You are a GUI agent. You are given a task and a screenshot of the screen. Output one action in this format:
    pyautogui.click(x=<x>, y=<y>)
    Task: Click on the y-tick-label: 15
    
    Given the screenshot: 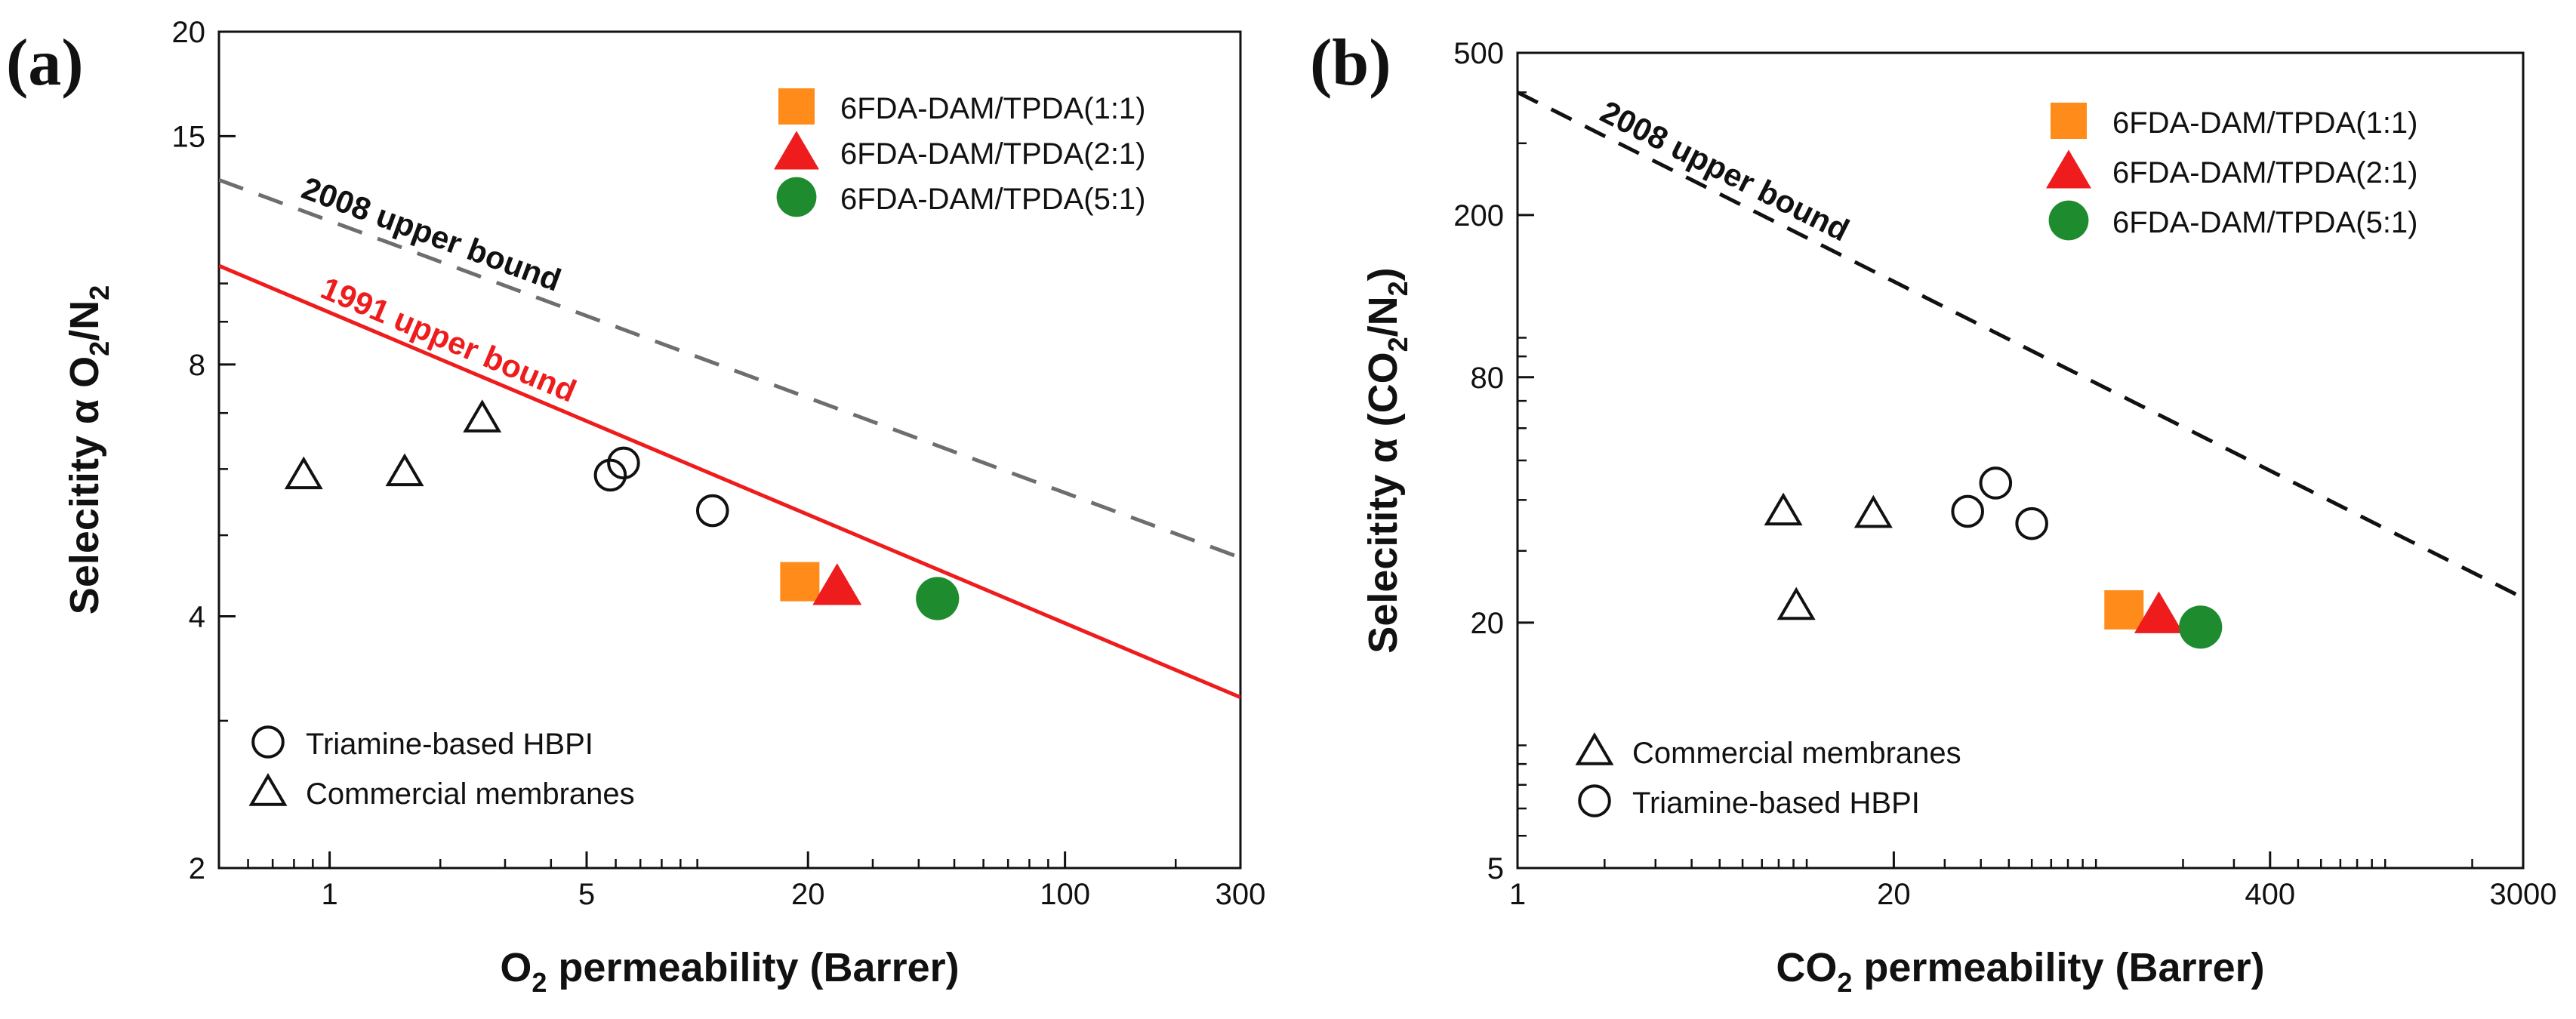 What is the action you would take?
    pyautogui.click(x=189, y=136)
    